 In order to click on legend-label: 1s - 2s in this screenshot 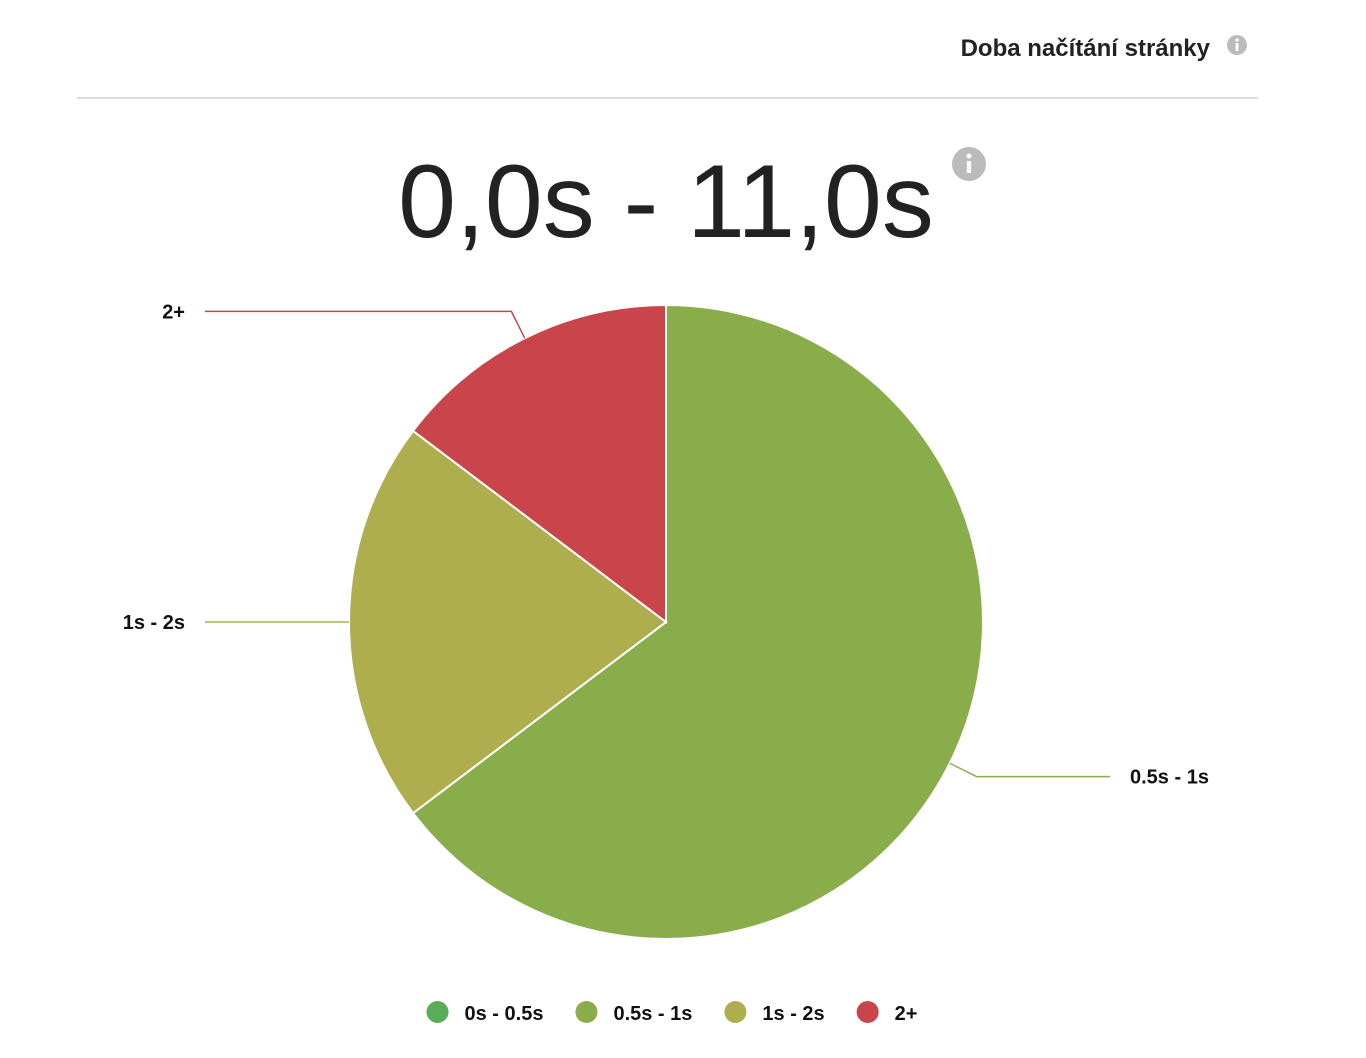, I will do `click(793, 1014)`.